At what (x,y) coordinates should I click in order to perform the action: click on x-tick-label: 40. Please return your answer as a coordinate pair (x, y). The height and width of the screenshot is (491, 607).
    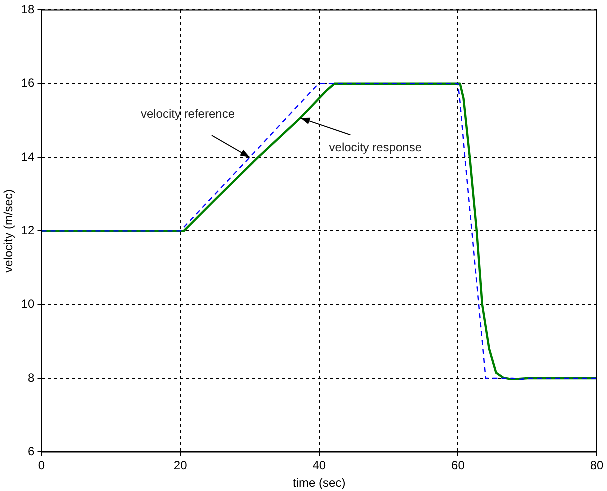
    Looking at the image, I should click on (319, 465).